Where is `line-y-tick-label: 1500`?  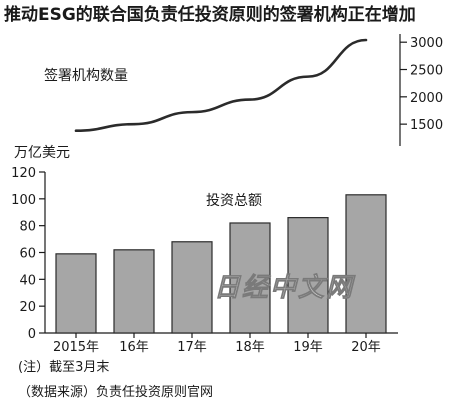
line-y-tick-label: 1500 is located at coordinates (426, 125).